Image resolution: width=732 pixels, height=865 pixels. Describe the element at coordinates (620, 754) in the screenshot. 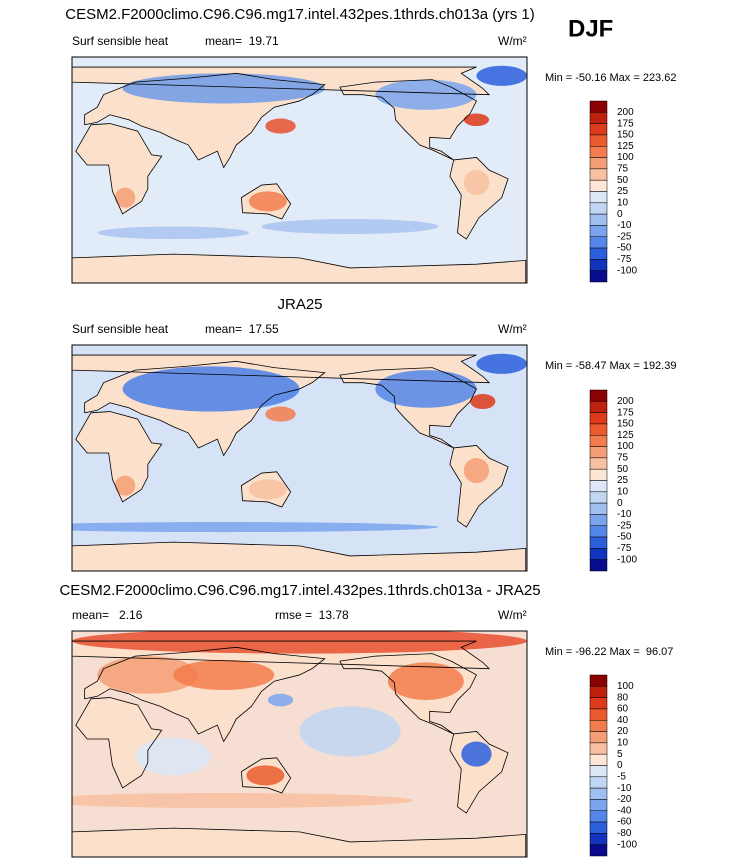

I see `colorbar-label: 5` at that location.